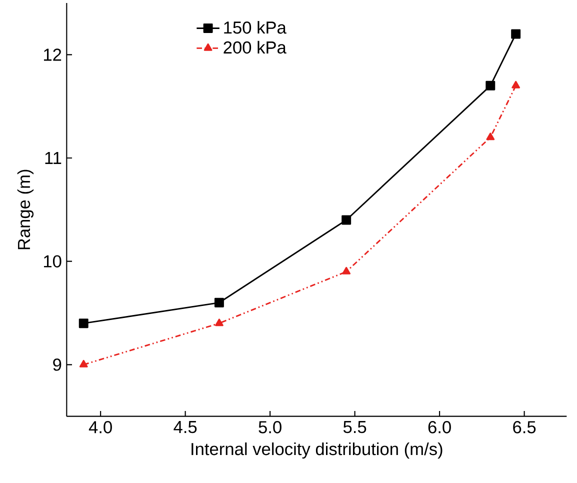 The height and width of the screenshot is (483, 577). What do you see at coordinates (53, 261) in the screenshot?
I see `y-tick-label: 10` at bounding box center [53, 261].